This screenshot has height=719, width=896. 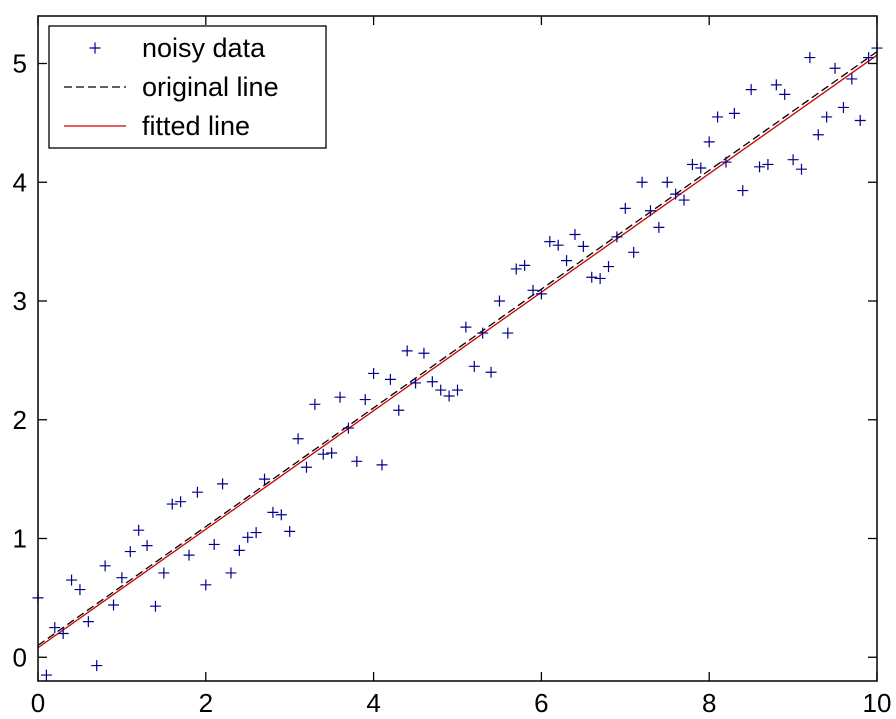 I want to click on legend-label-noisy-data: noisy data, so click(x=204, y=48).